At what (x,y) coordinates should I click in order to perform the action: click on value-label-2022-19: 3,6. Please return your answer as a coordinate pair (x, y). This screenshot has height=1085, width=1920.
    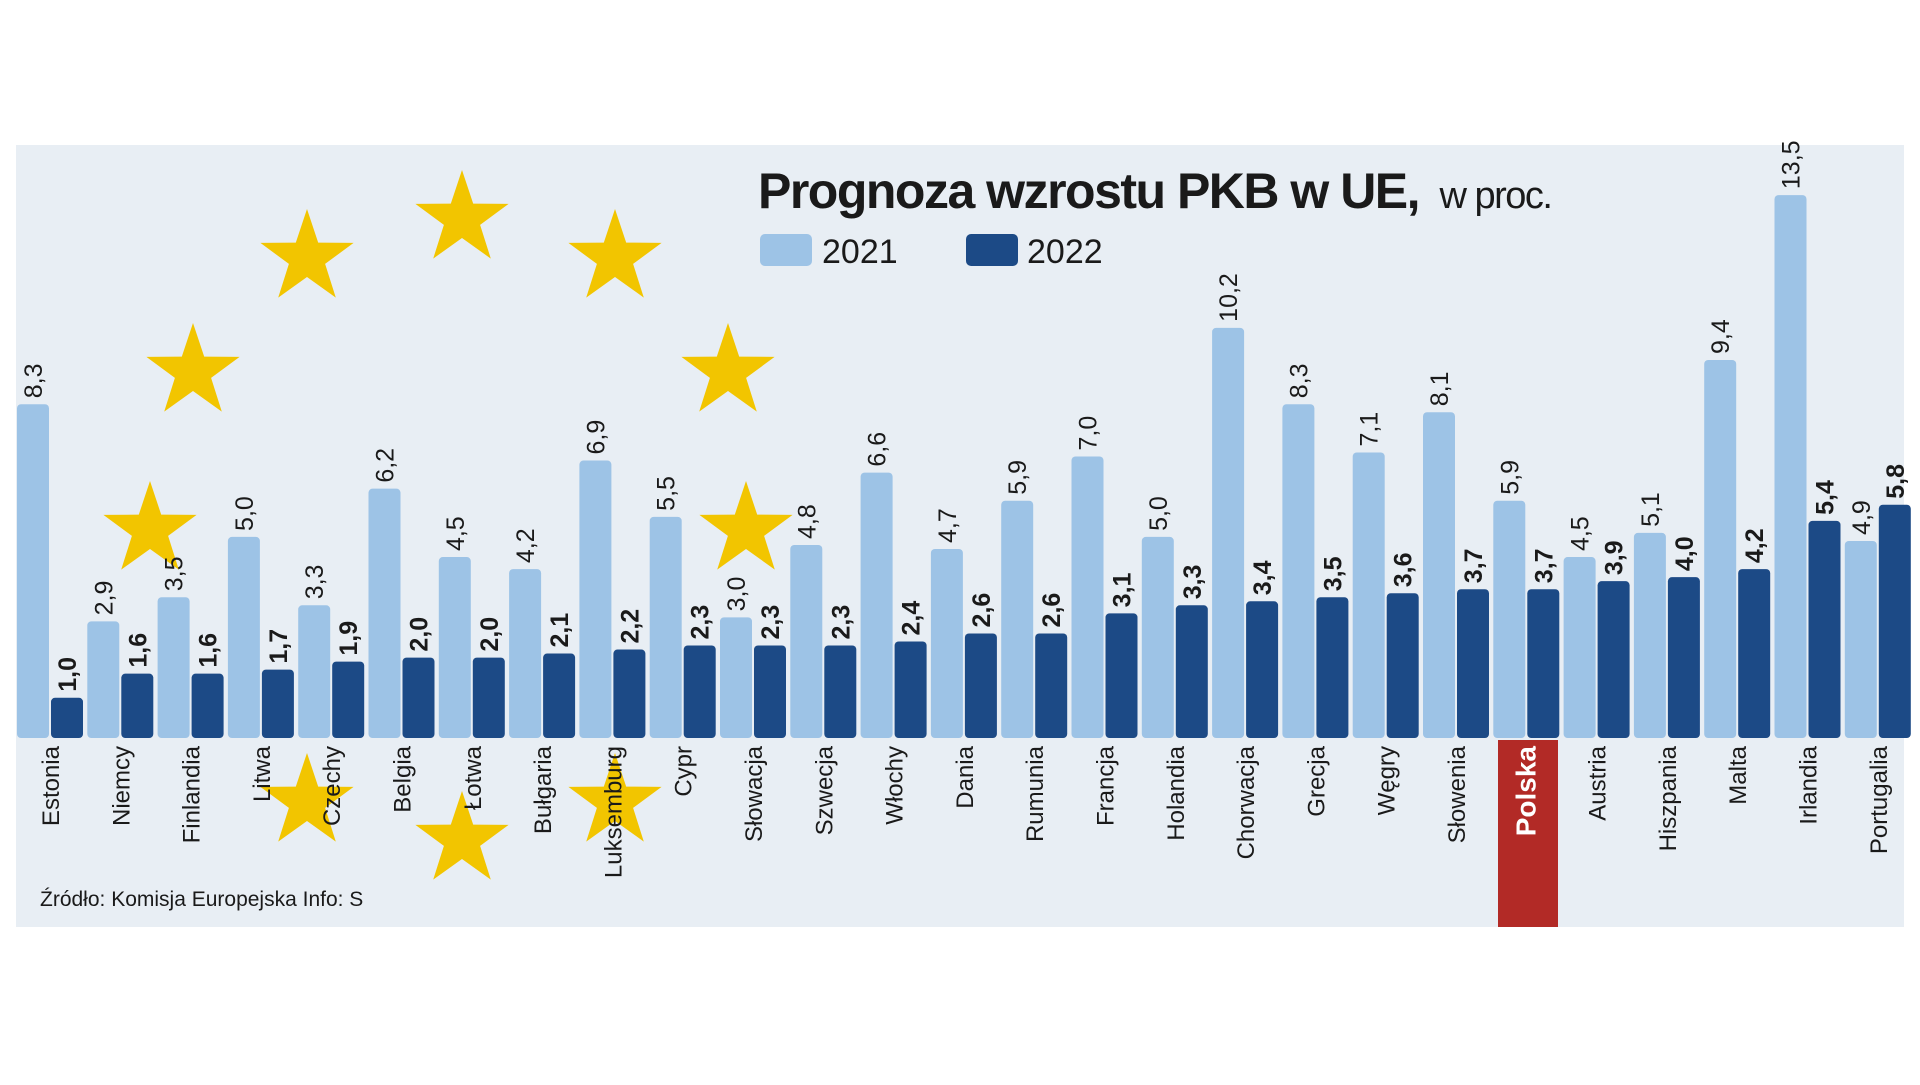
    Looking at the image, I should click on (1404, 569).